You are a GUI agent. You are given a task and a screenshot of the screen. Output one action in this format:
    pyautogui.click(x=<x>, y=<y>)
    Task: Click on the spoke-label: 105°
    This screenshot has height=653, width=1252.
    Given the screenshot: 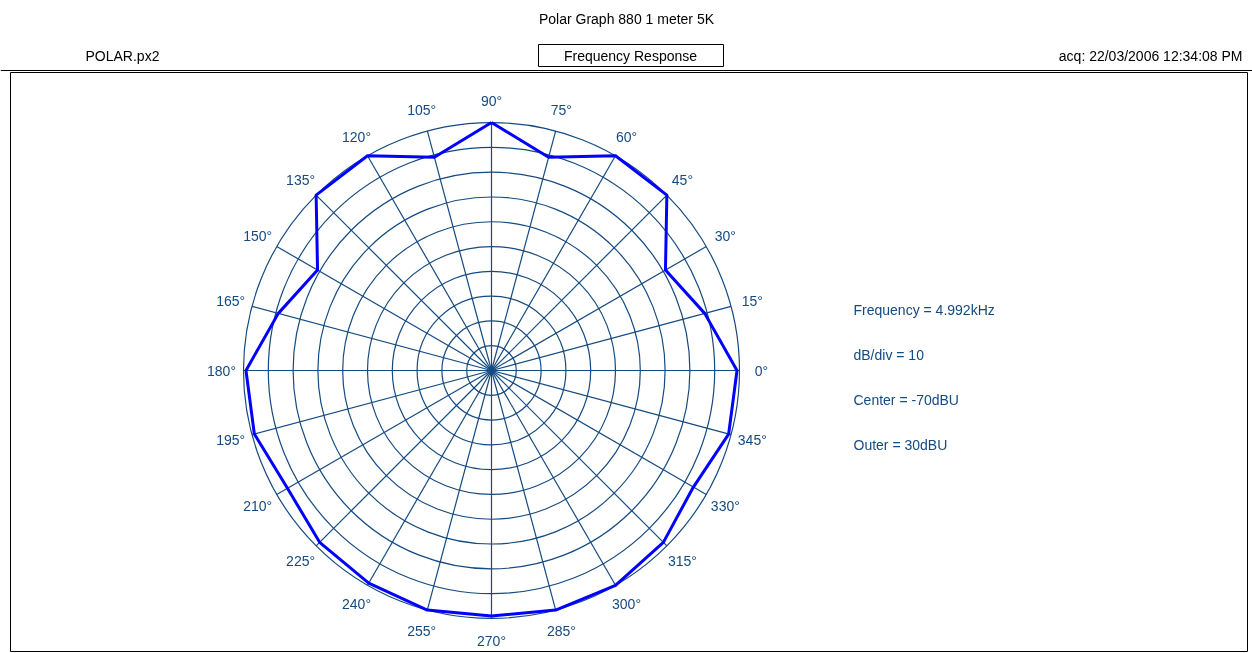 What is the action you would take?
    pyautogui.click(x=422, y=109)
    